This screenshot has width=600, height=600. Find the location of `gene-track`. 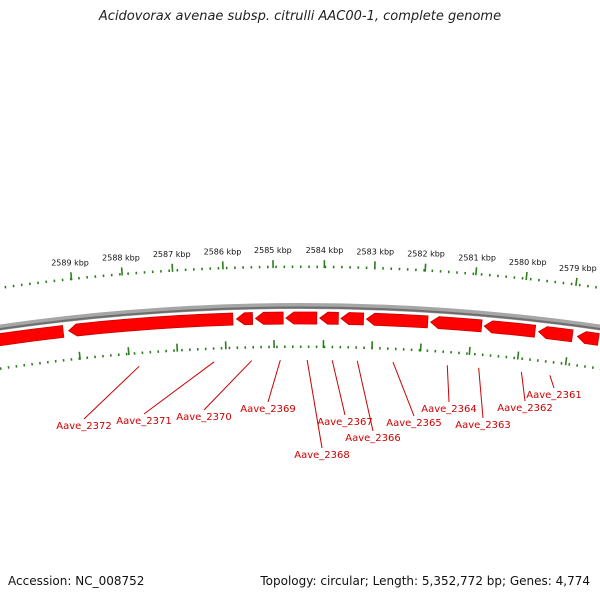

gene-track is located at coordinates (300, 329).